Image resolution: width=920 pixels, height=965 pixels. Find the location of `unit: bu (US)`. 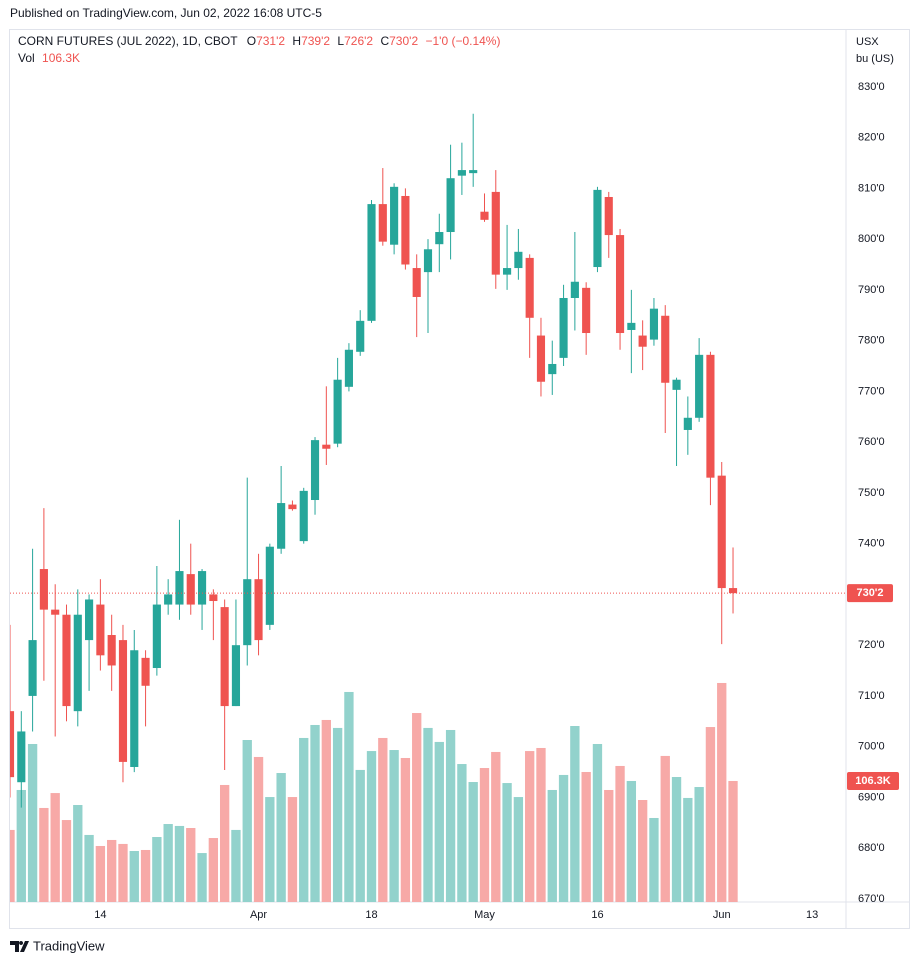

unit: bu (US) is located at coordinates (875, 59).